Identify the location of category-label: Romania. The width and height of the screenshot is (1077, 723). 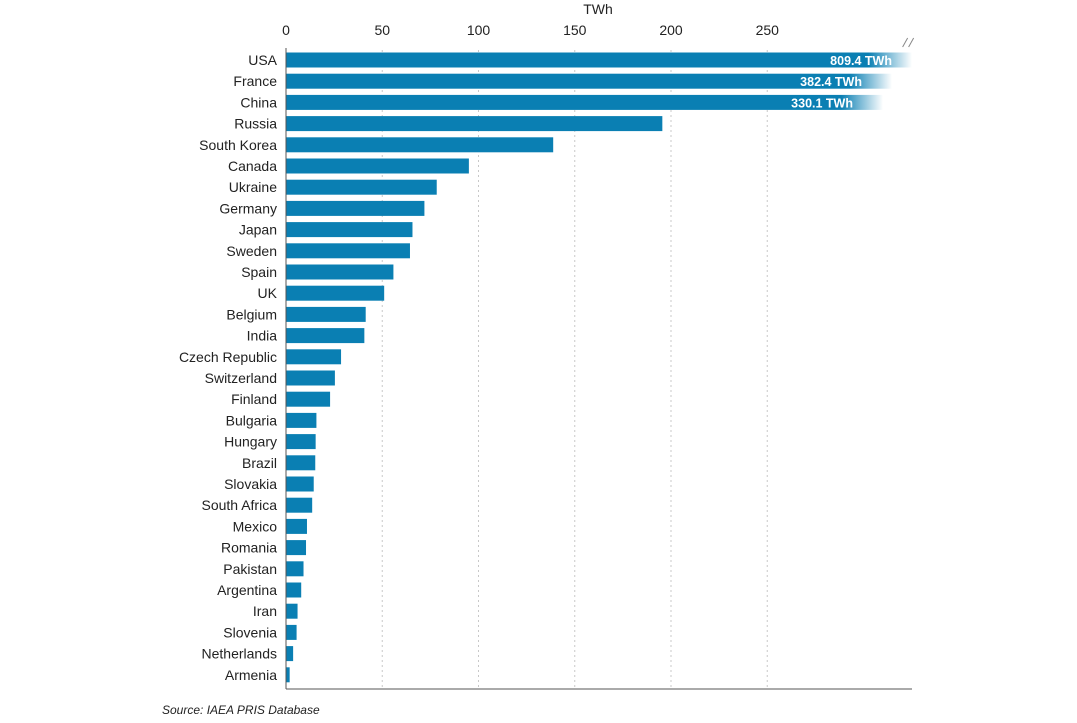
(249, 548).